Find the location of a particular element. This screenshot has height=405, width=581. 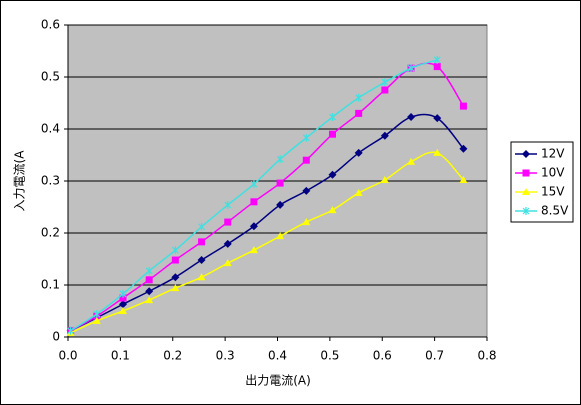

x-tick-label: 0.6 is located at coordinates (382, 356).